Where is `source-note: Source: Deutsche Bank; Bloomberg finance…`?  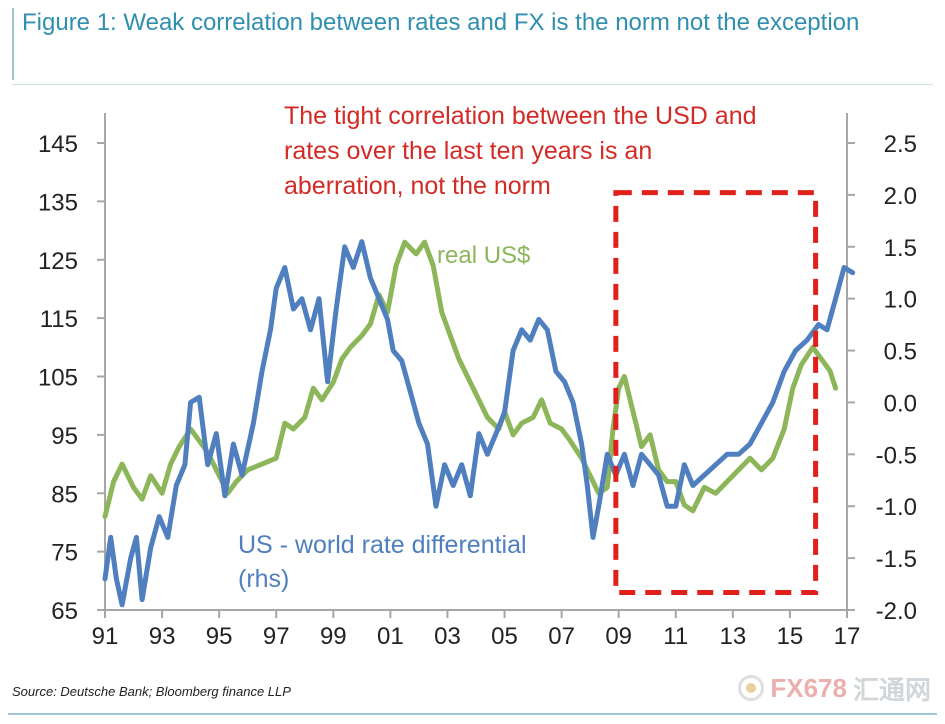
source-note: Source: Deutsche Bank; Bloomberg finance… is located at coordinates (151, 691).